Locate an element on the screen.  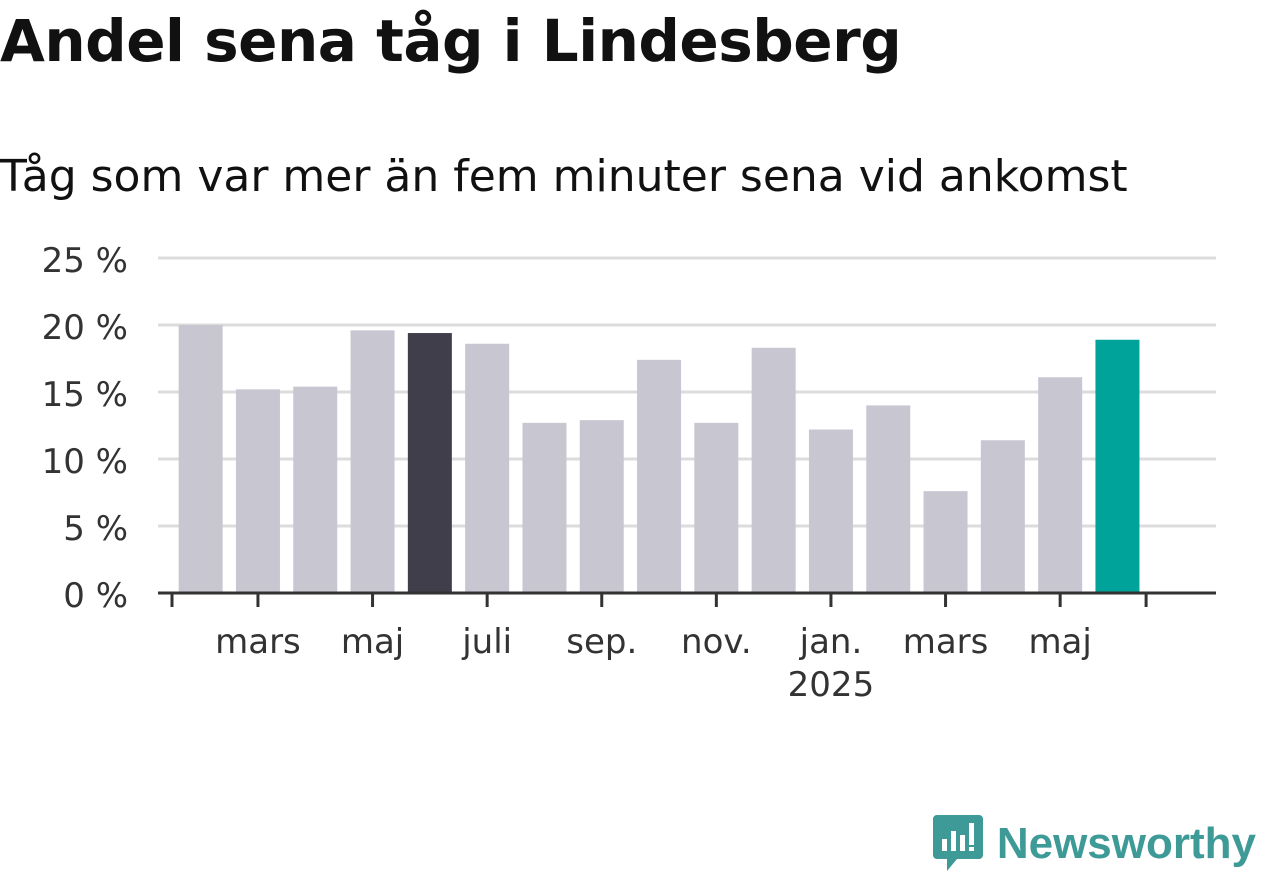
x-tick-label: jan. is located at coordinates (831, 642).